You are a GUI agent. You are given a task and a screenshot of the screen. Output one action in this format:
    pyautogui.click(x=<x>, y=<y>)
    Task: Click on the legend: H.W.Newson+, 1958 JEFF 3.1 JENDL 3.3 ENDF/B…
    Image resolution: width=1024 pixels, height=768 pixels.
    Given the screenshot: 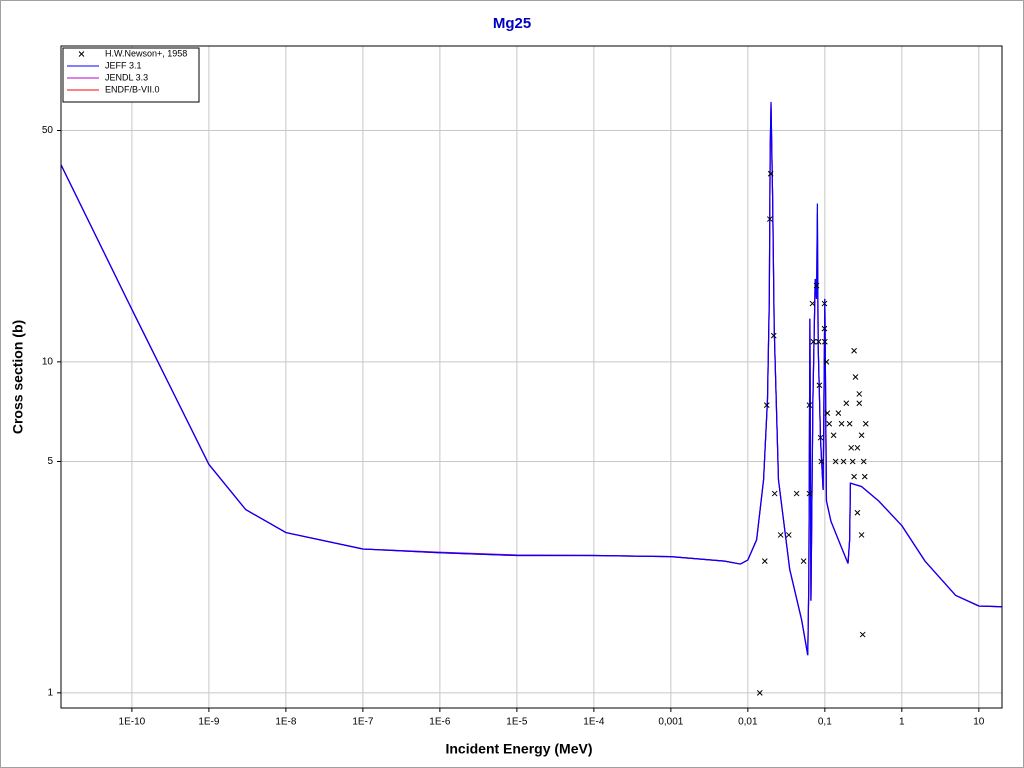 What is the action you would take?
    pyautogui.click(x=131, y=75)
    